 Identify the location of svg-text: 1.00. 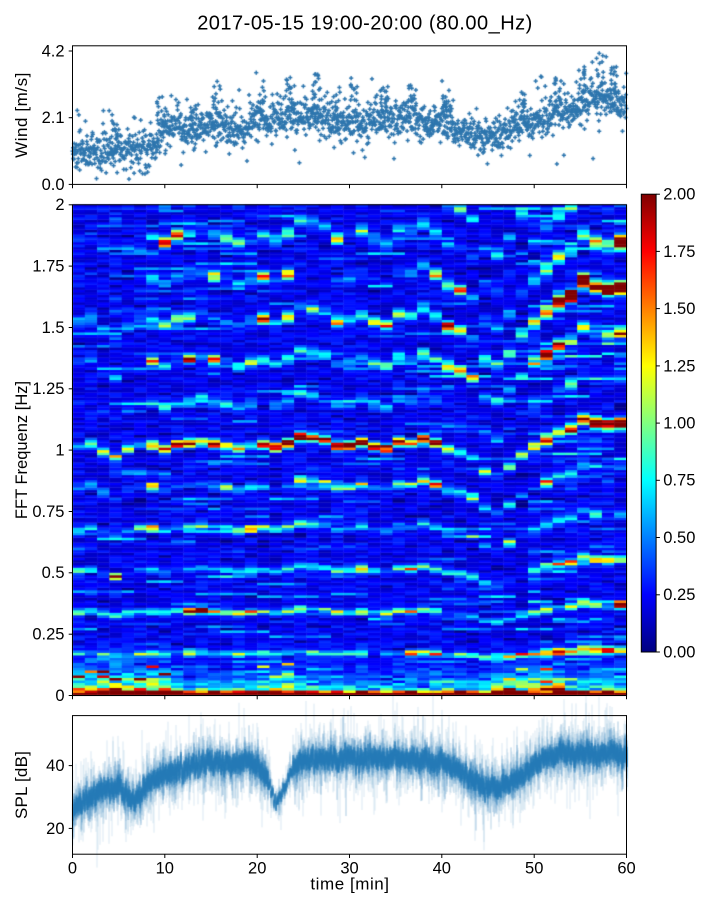
(679, 424).